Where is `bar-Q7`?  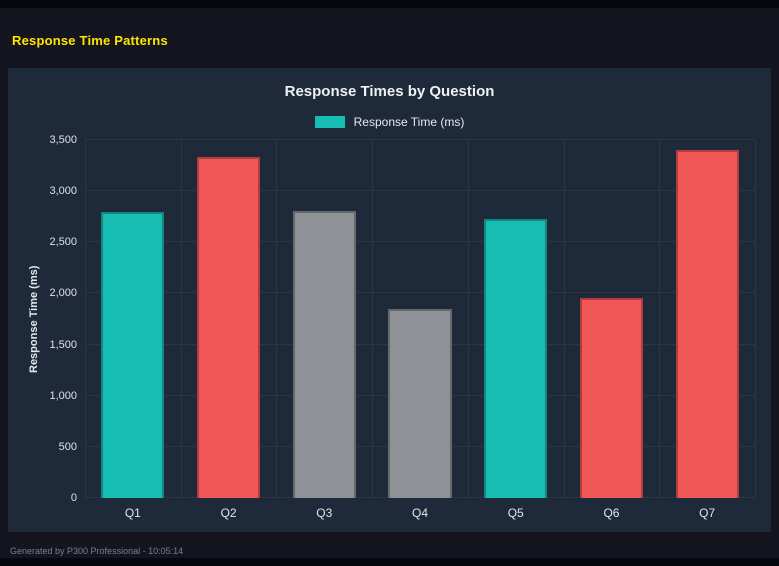 bar-Q7 is located at coordinates (707, 324).